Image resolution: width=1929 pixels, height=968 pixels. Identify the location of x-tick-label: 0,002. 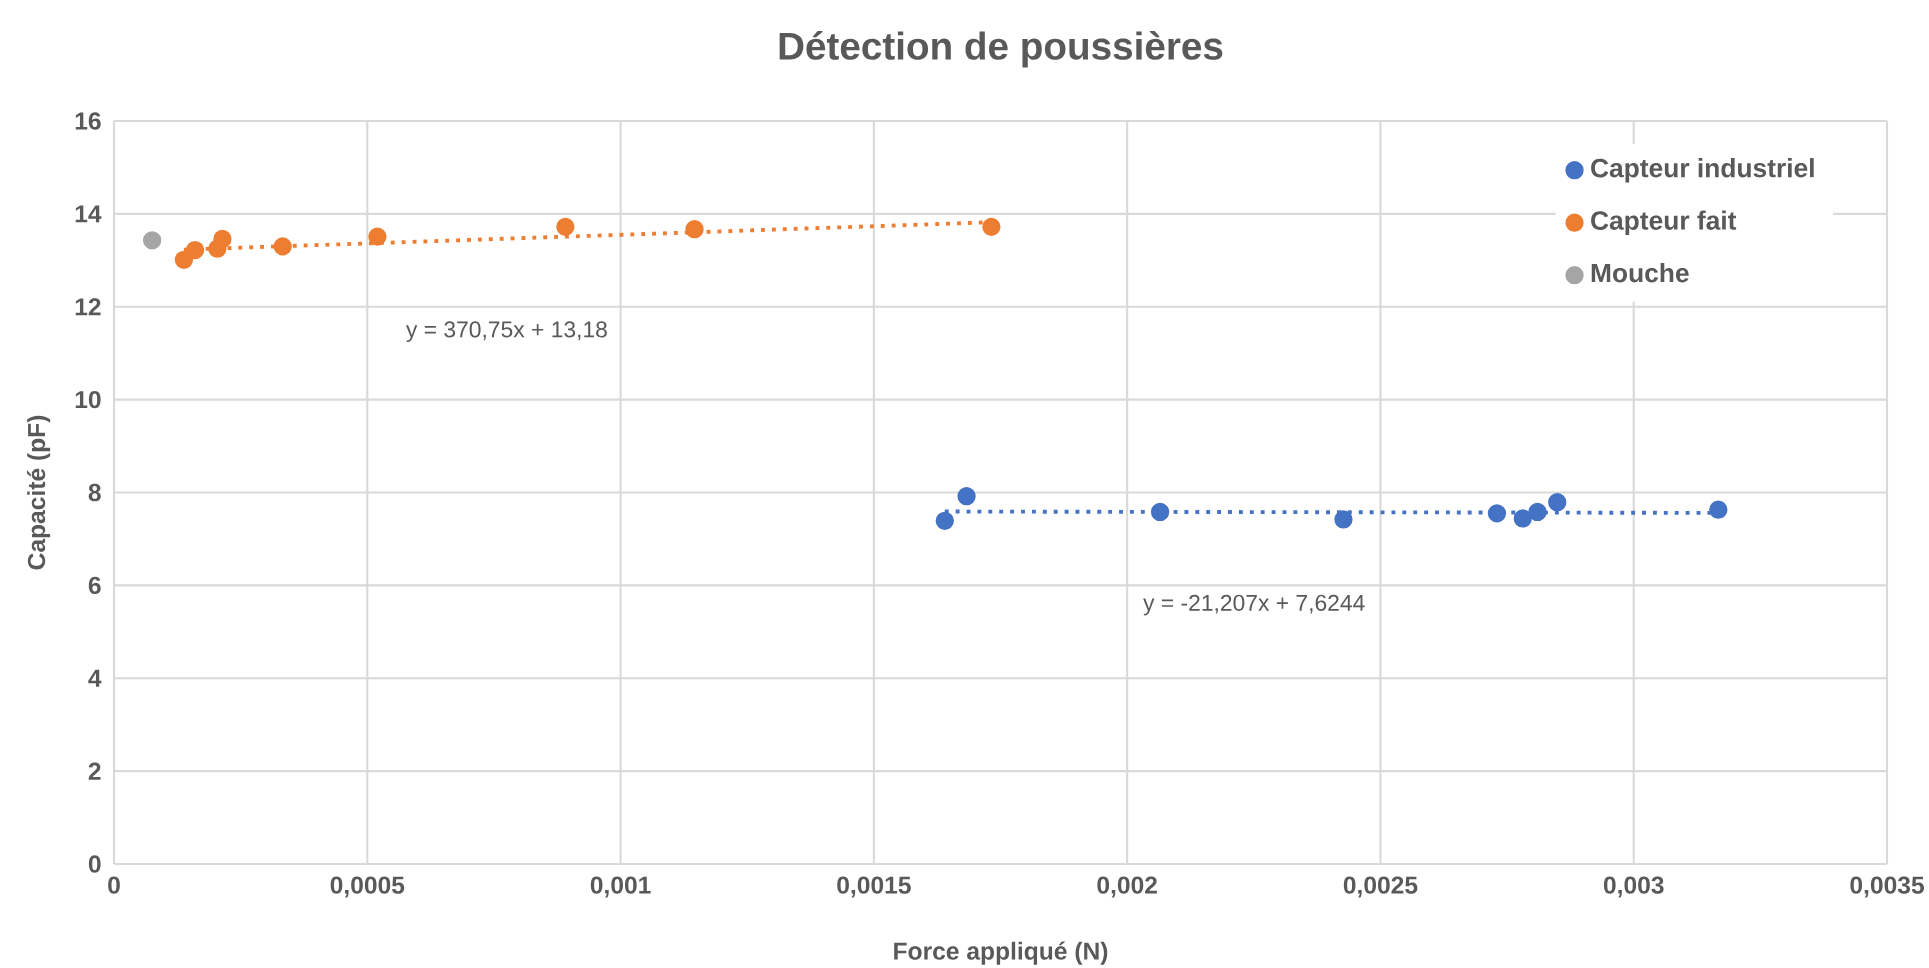
(1127, 887).